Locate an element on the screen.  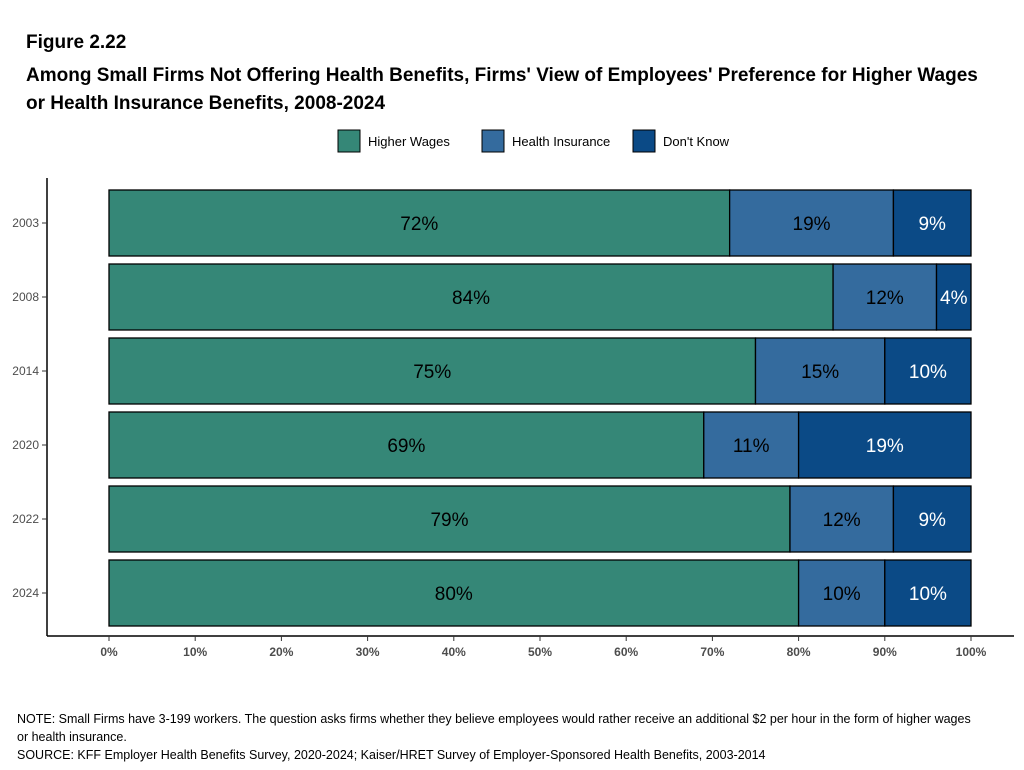
y-tick-label: 2014 is located at coordinates (25, 371).